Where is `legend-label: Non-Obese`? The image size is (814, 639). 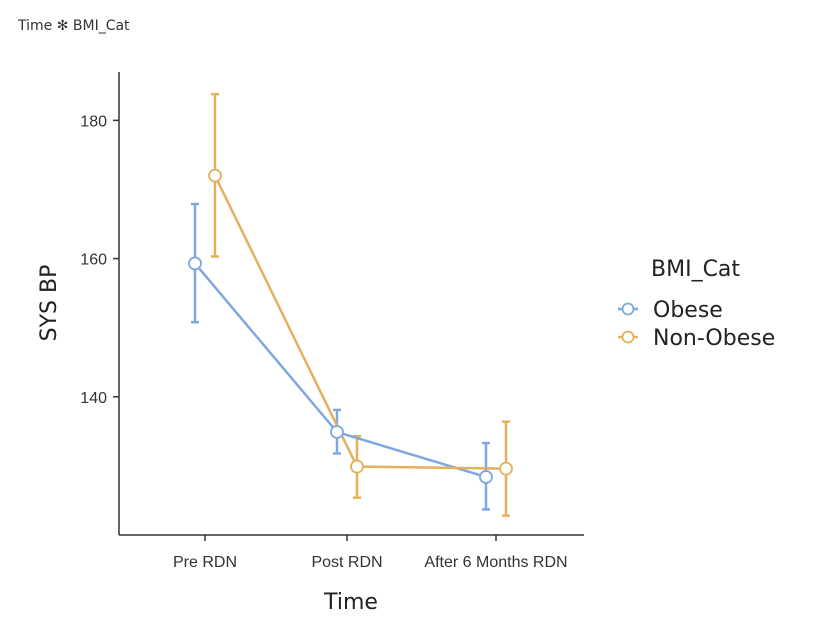
legend-label: Non-Obese is located at coordinates (714, 338).